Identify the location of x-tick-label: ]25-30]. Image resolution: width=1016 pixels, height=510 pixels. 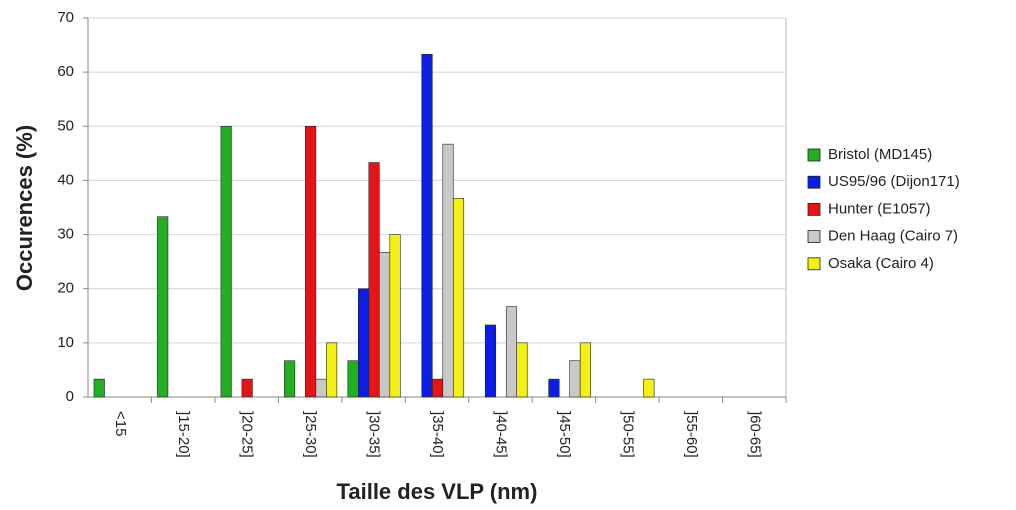
(310, 434).